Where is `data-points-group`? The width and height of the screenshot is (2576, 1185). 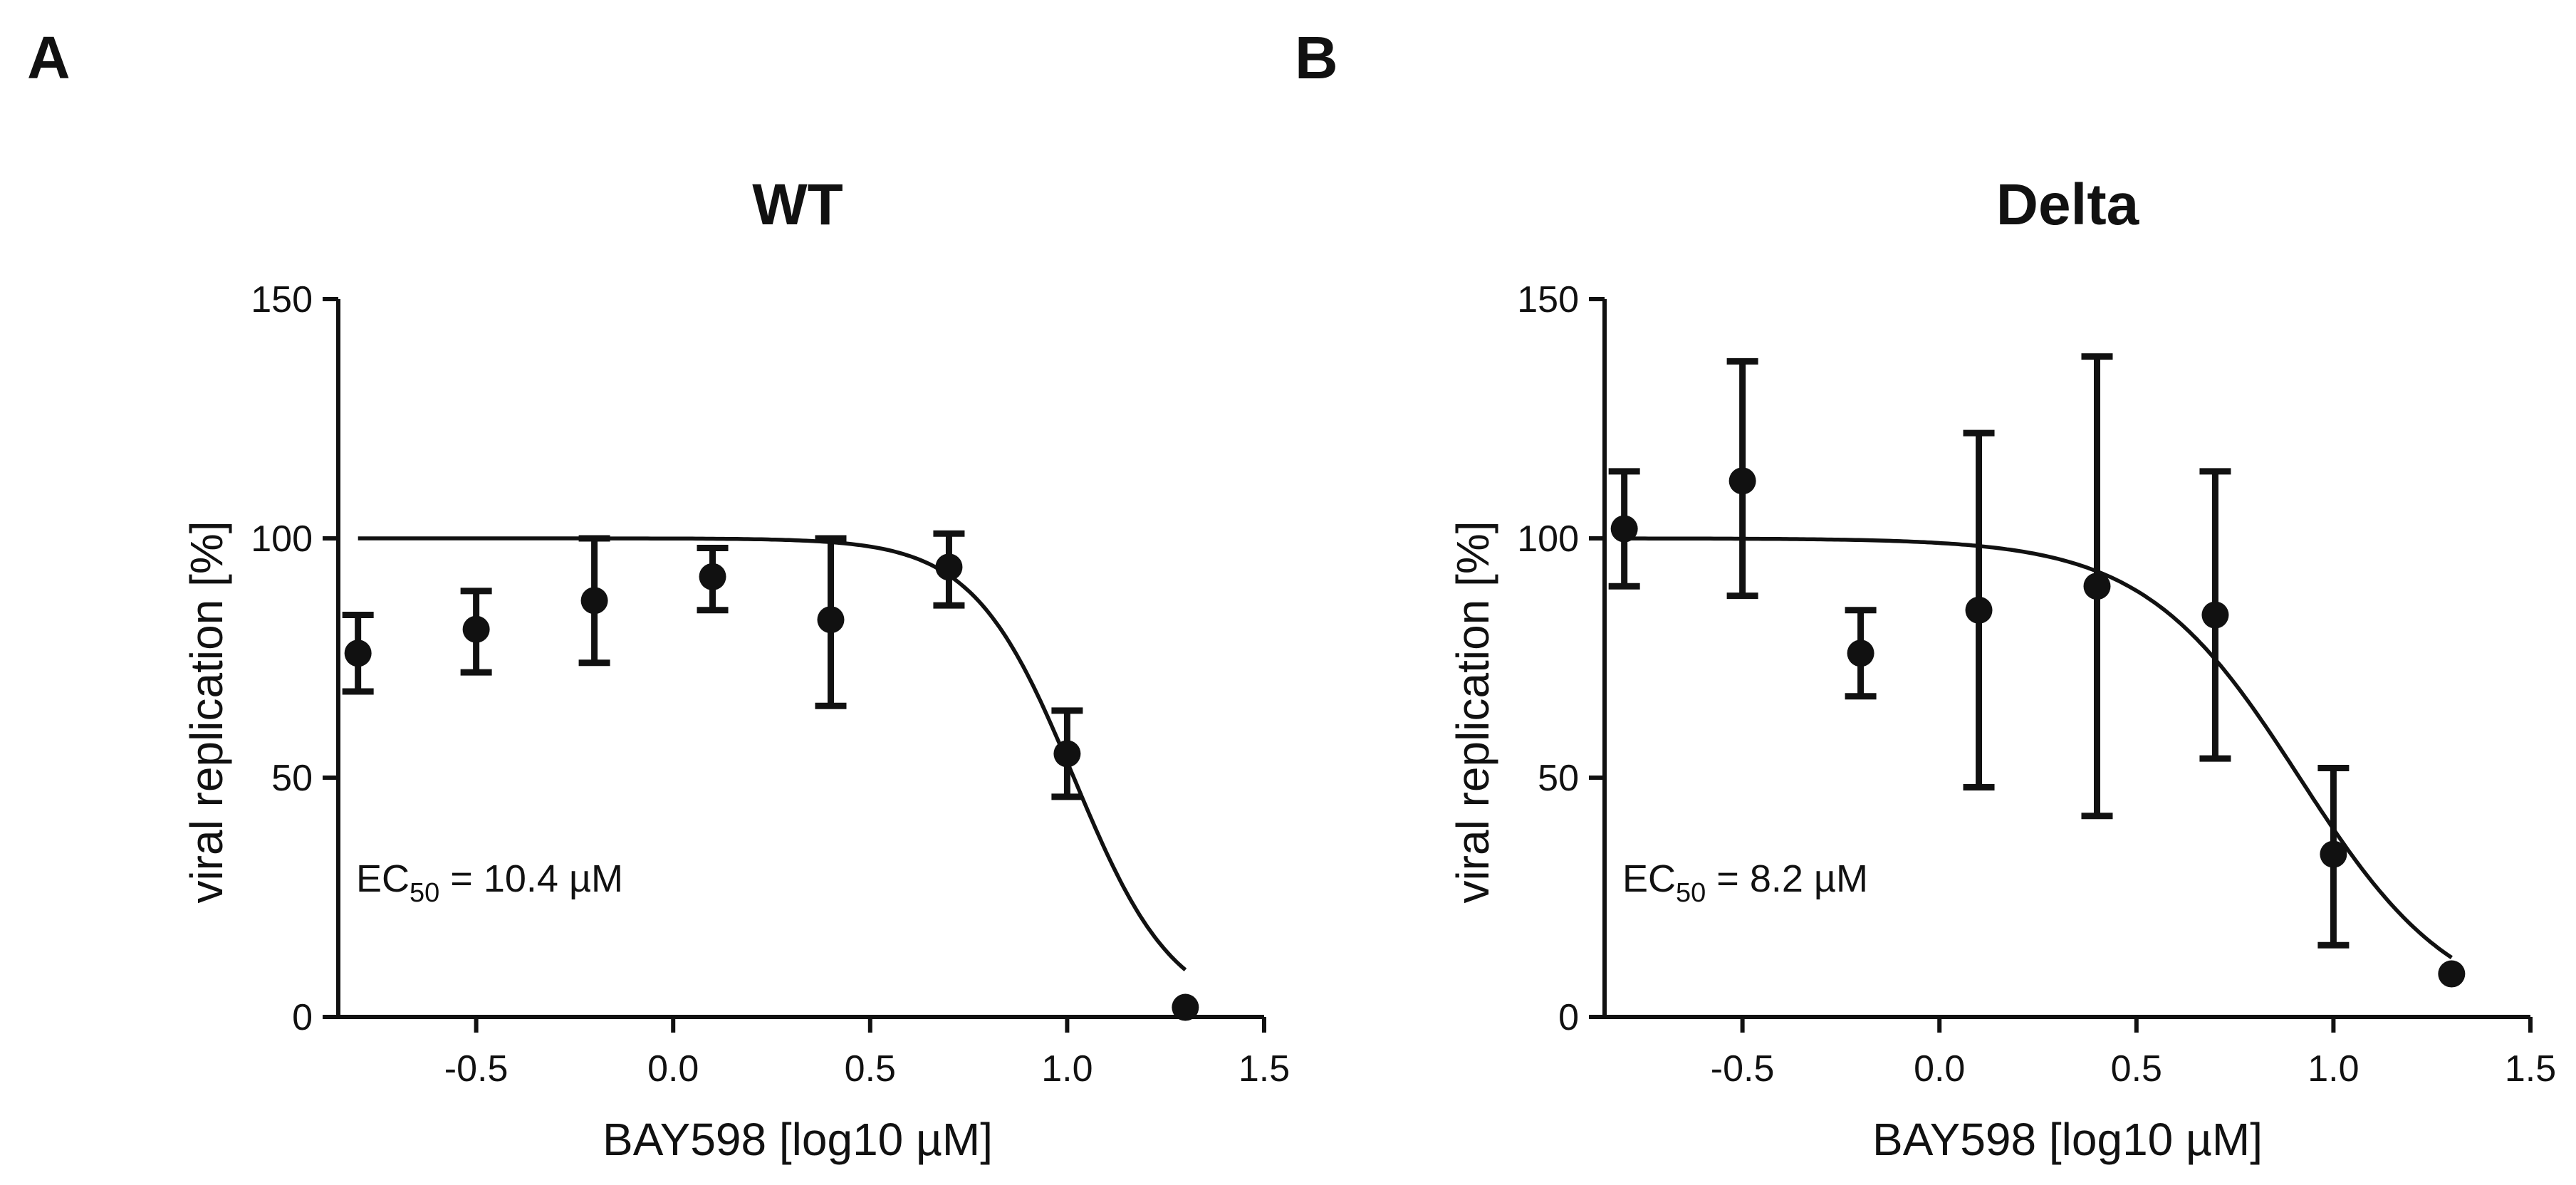 data-points-group is located at coordinates (770, 776).